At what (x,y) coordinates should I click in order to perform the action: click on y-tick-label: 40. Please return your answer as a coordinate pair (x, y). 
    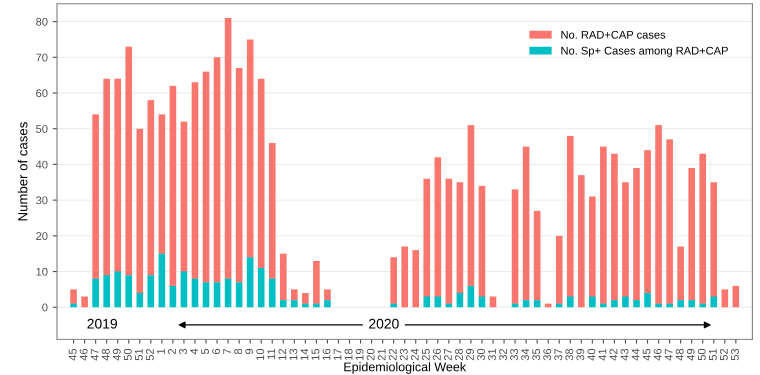
    Looking at the image, I should click on (42, 164).